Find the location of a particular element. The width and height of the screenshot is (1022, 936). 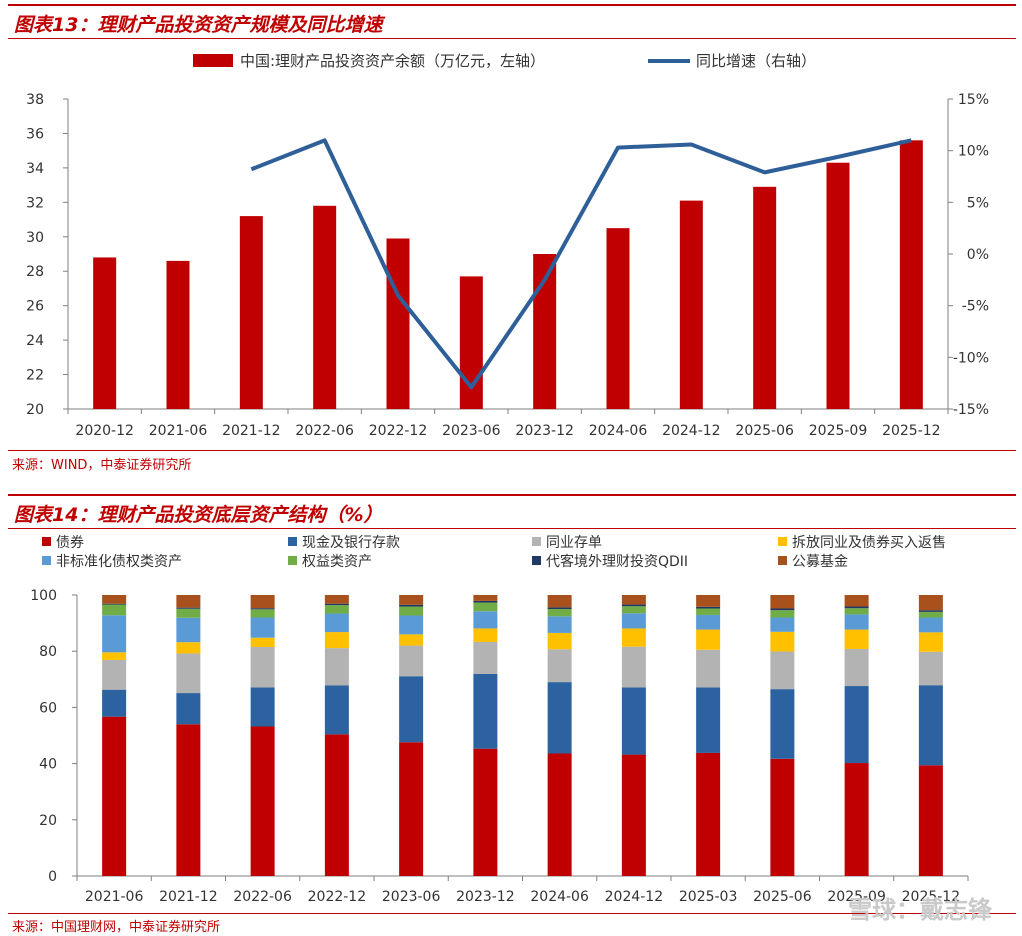

y-axis-tick-label: 20 is located at coordinates (48, 821).